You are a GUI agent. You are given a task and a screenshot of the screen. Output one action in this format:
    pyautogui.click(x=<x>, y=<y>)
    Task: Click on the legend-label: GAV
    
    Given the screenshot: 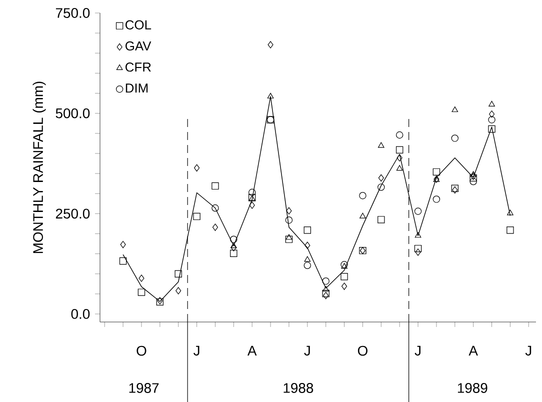 What is the action you would take?
    pyautogui.click(x=139, y=46)
    